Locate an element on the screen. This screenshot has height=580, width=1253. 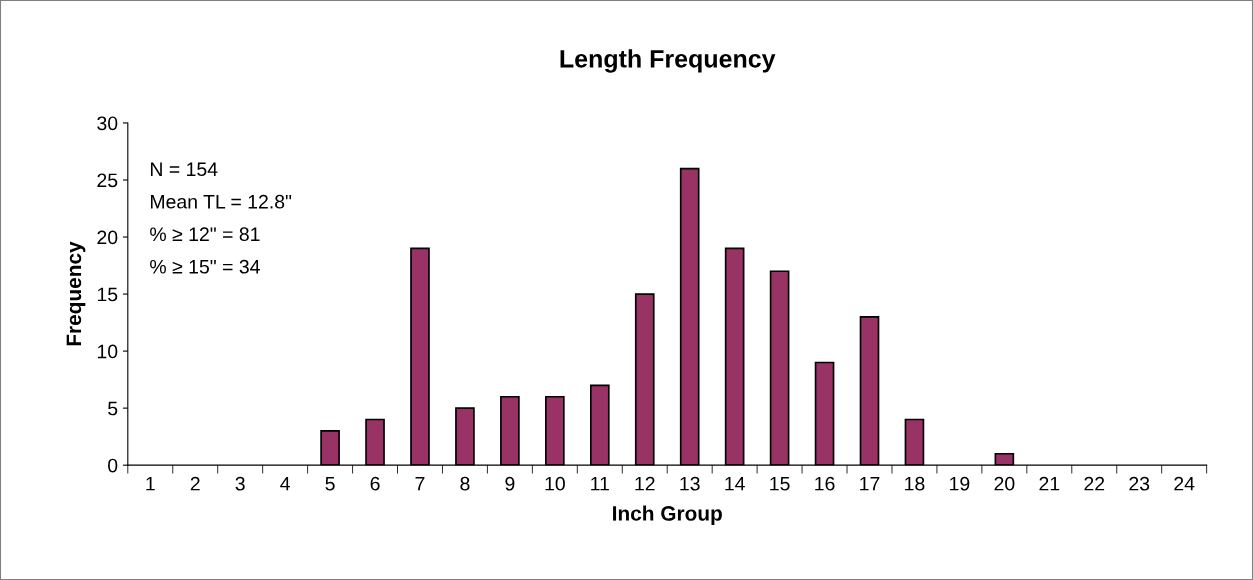
annotation: Mean TL = 12.8" is located at coordinates (221, 201).